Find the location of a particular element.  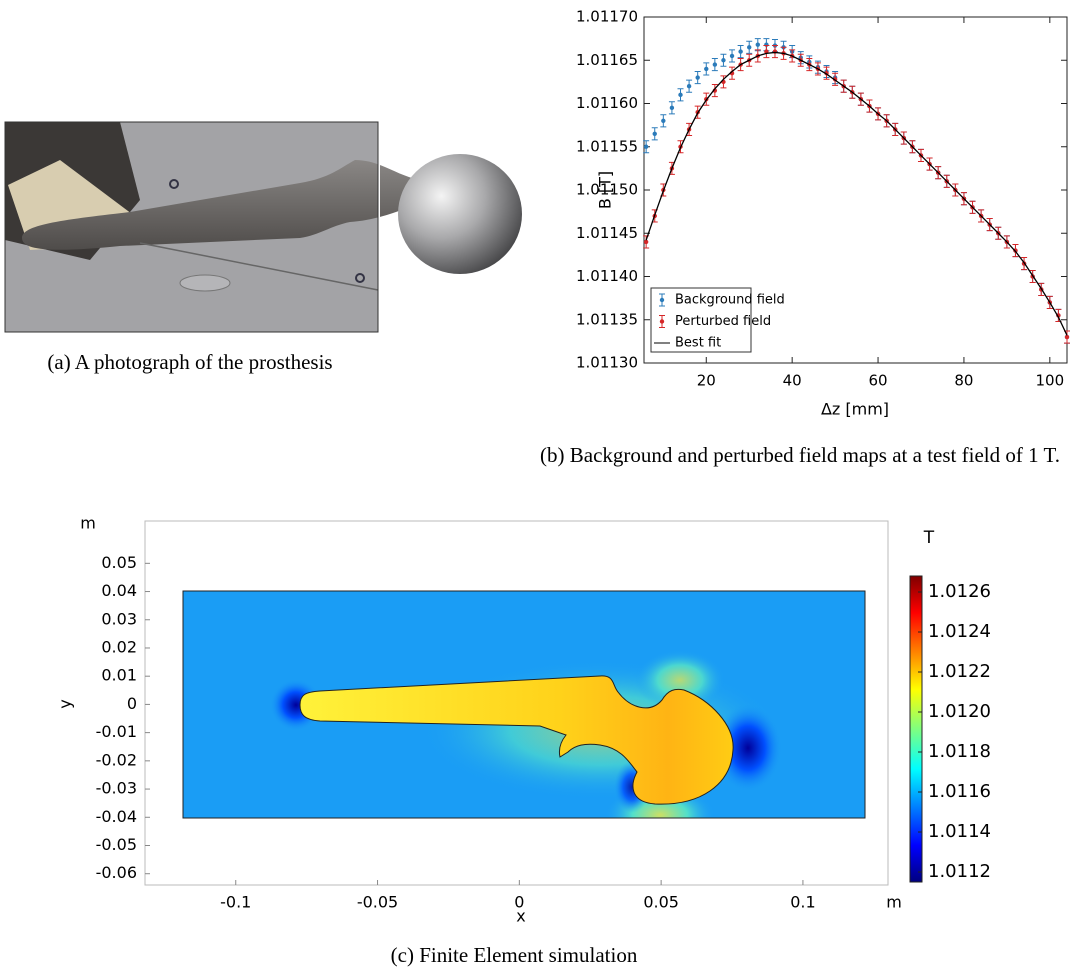

y-axis-label: B [T] is located at coordinates (605, 190).